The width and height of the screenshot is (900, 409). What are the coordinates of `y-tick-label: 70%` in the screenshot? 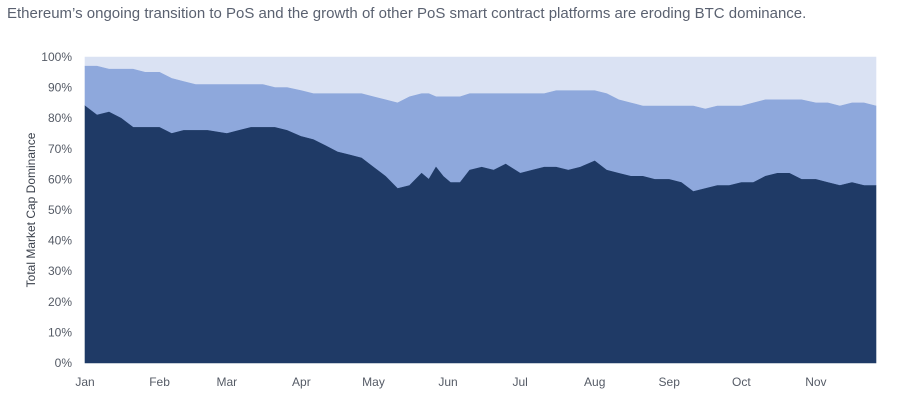 It's located at (60, 149).